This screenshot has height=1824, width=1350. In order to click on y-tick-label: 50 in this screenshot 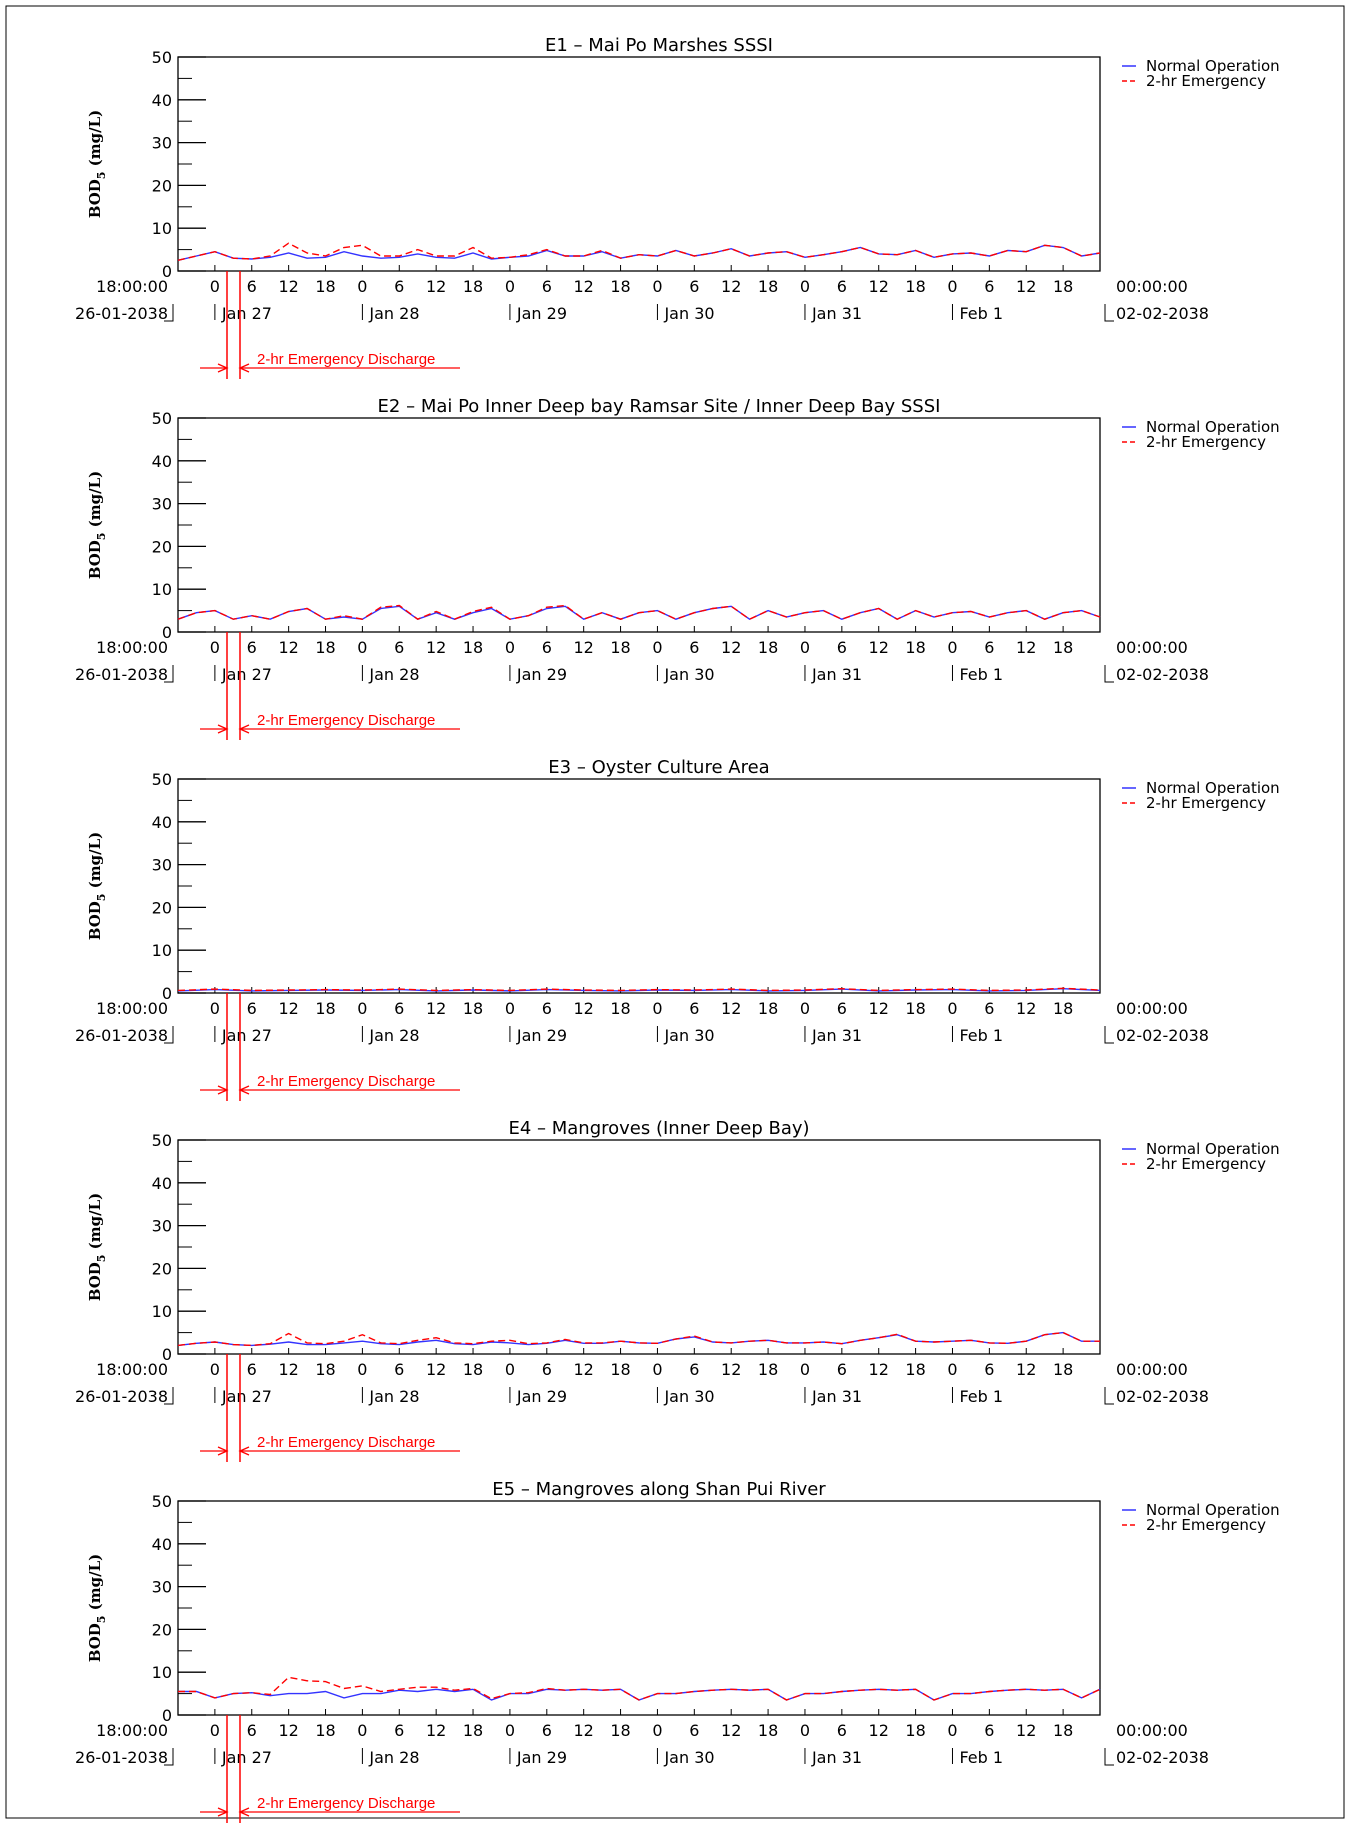, I will do `click(162, 418)`.